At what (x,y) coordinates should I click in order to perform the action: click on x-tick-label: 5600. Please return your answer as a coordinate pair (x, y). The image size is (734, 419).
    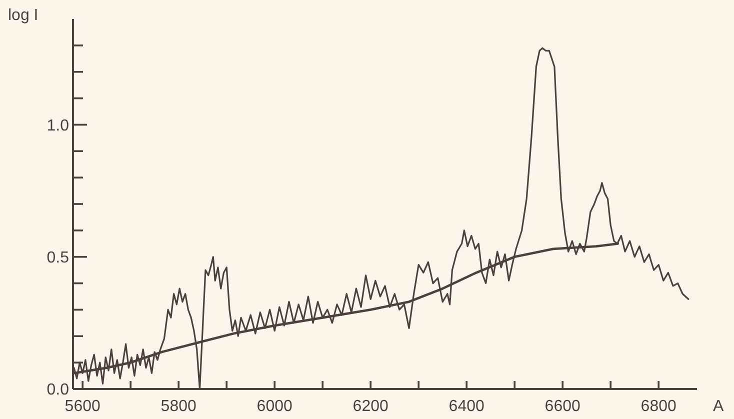
    Looking at the image, I should click on (82, 406).